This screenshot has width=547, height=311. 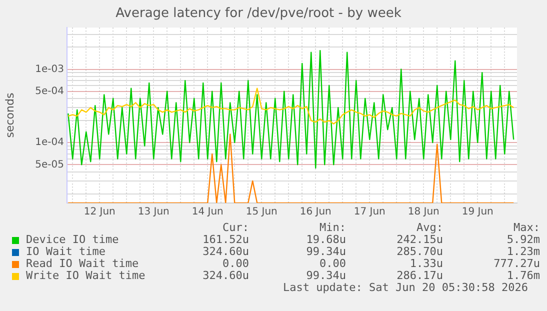 What do you see at coordinates (316, 212) in the screenshot?
I see `x-tick-label: 16 Jun` at bounding box center [316, 212].